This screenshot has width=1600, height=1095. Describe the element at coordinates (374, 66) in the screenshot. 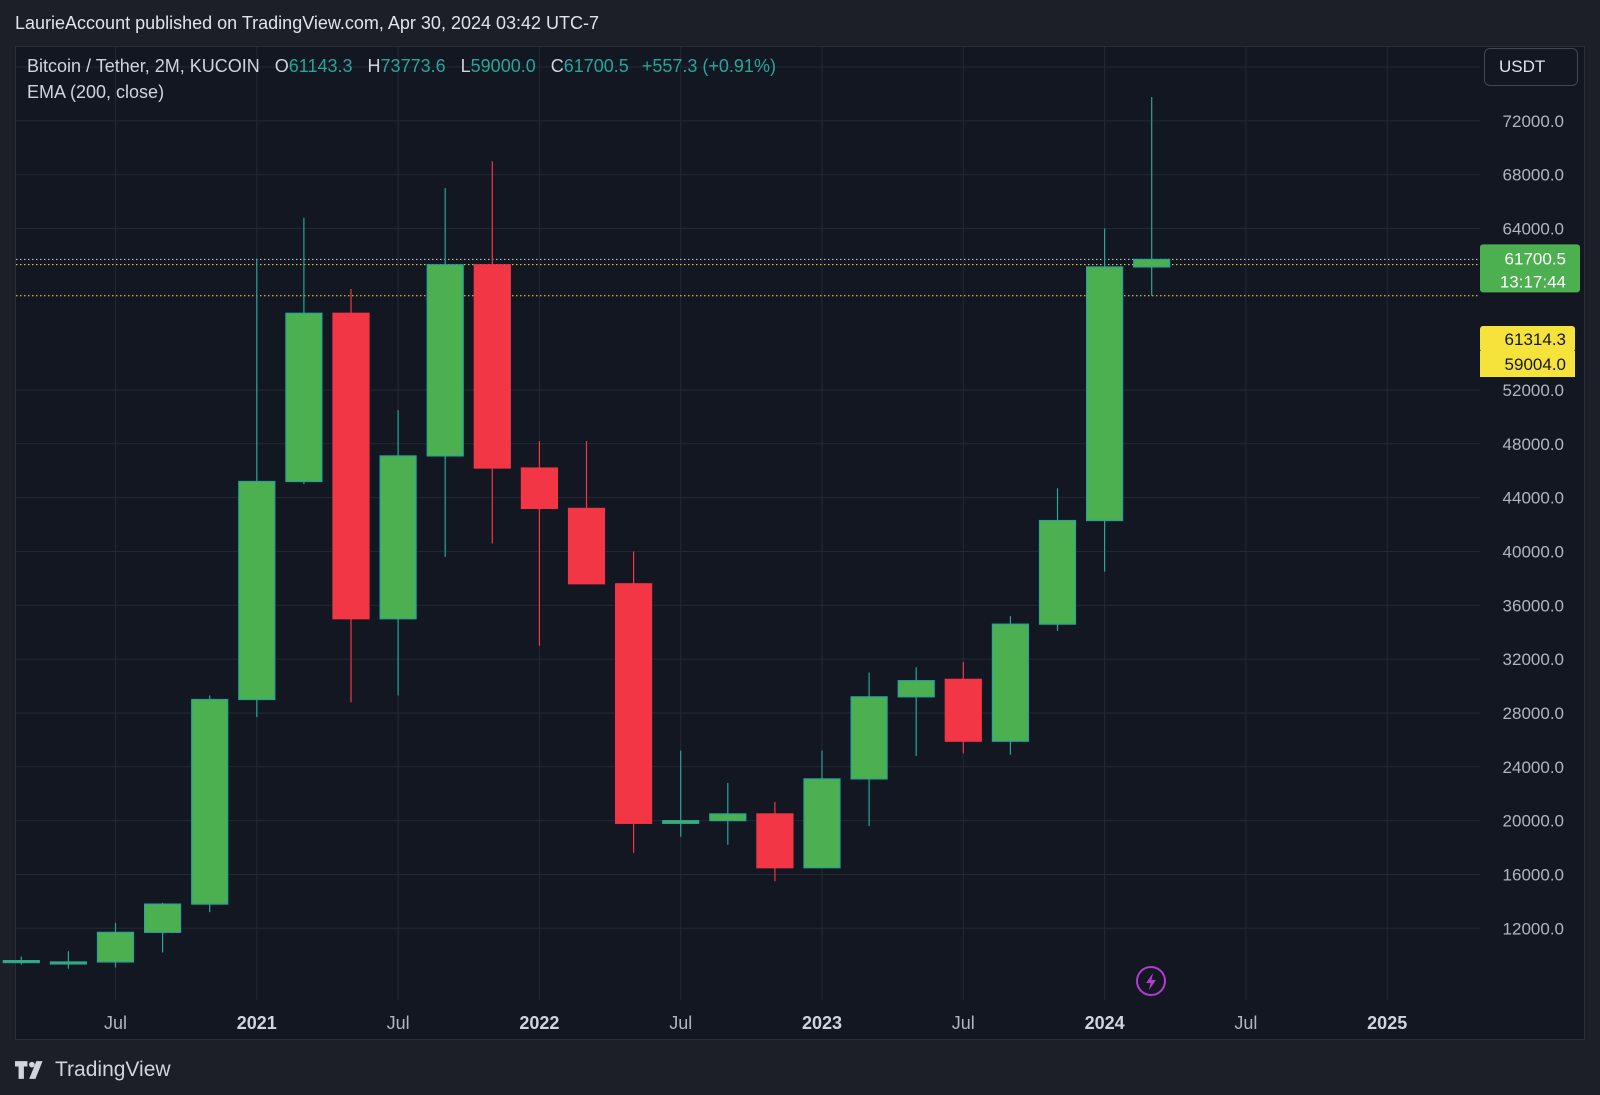

I see `legend-high-label: H` at that location.